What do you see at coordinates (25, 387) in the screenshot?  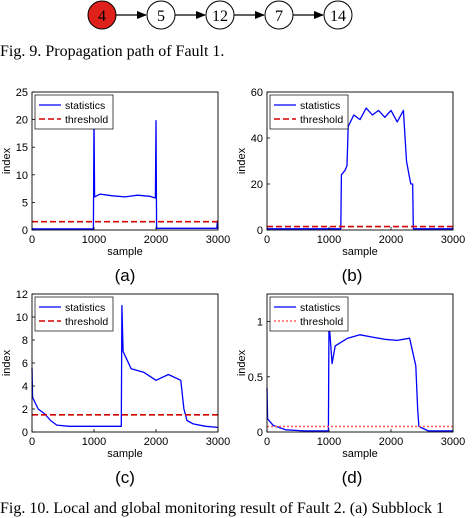 I see `y-tick-label: 4` at bounding box center [25, 387].